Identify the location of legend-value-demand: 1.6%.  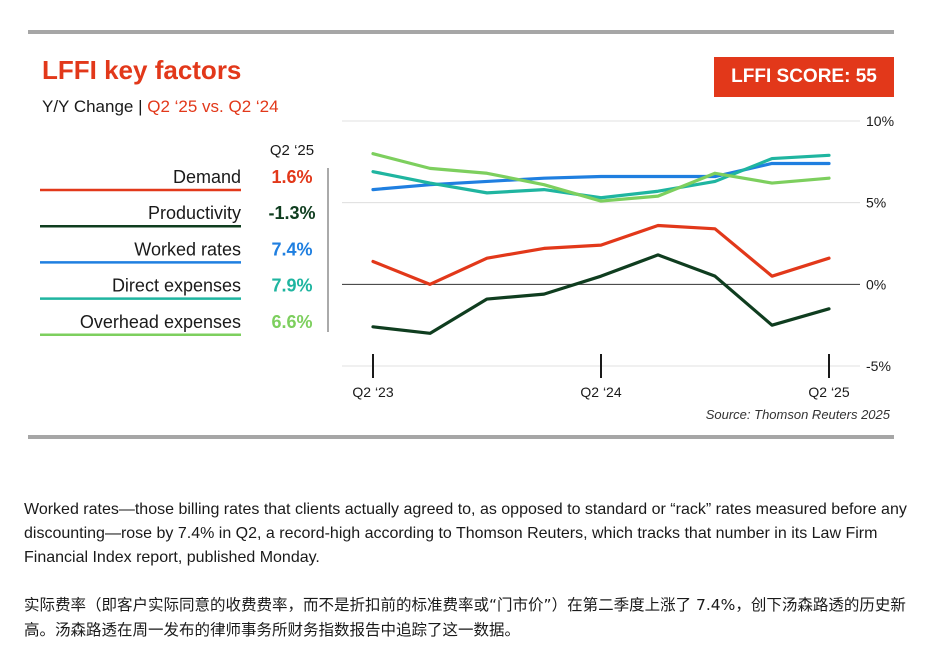
(291, 177).